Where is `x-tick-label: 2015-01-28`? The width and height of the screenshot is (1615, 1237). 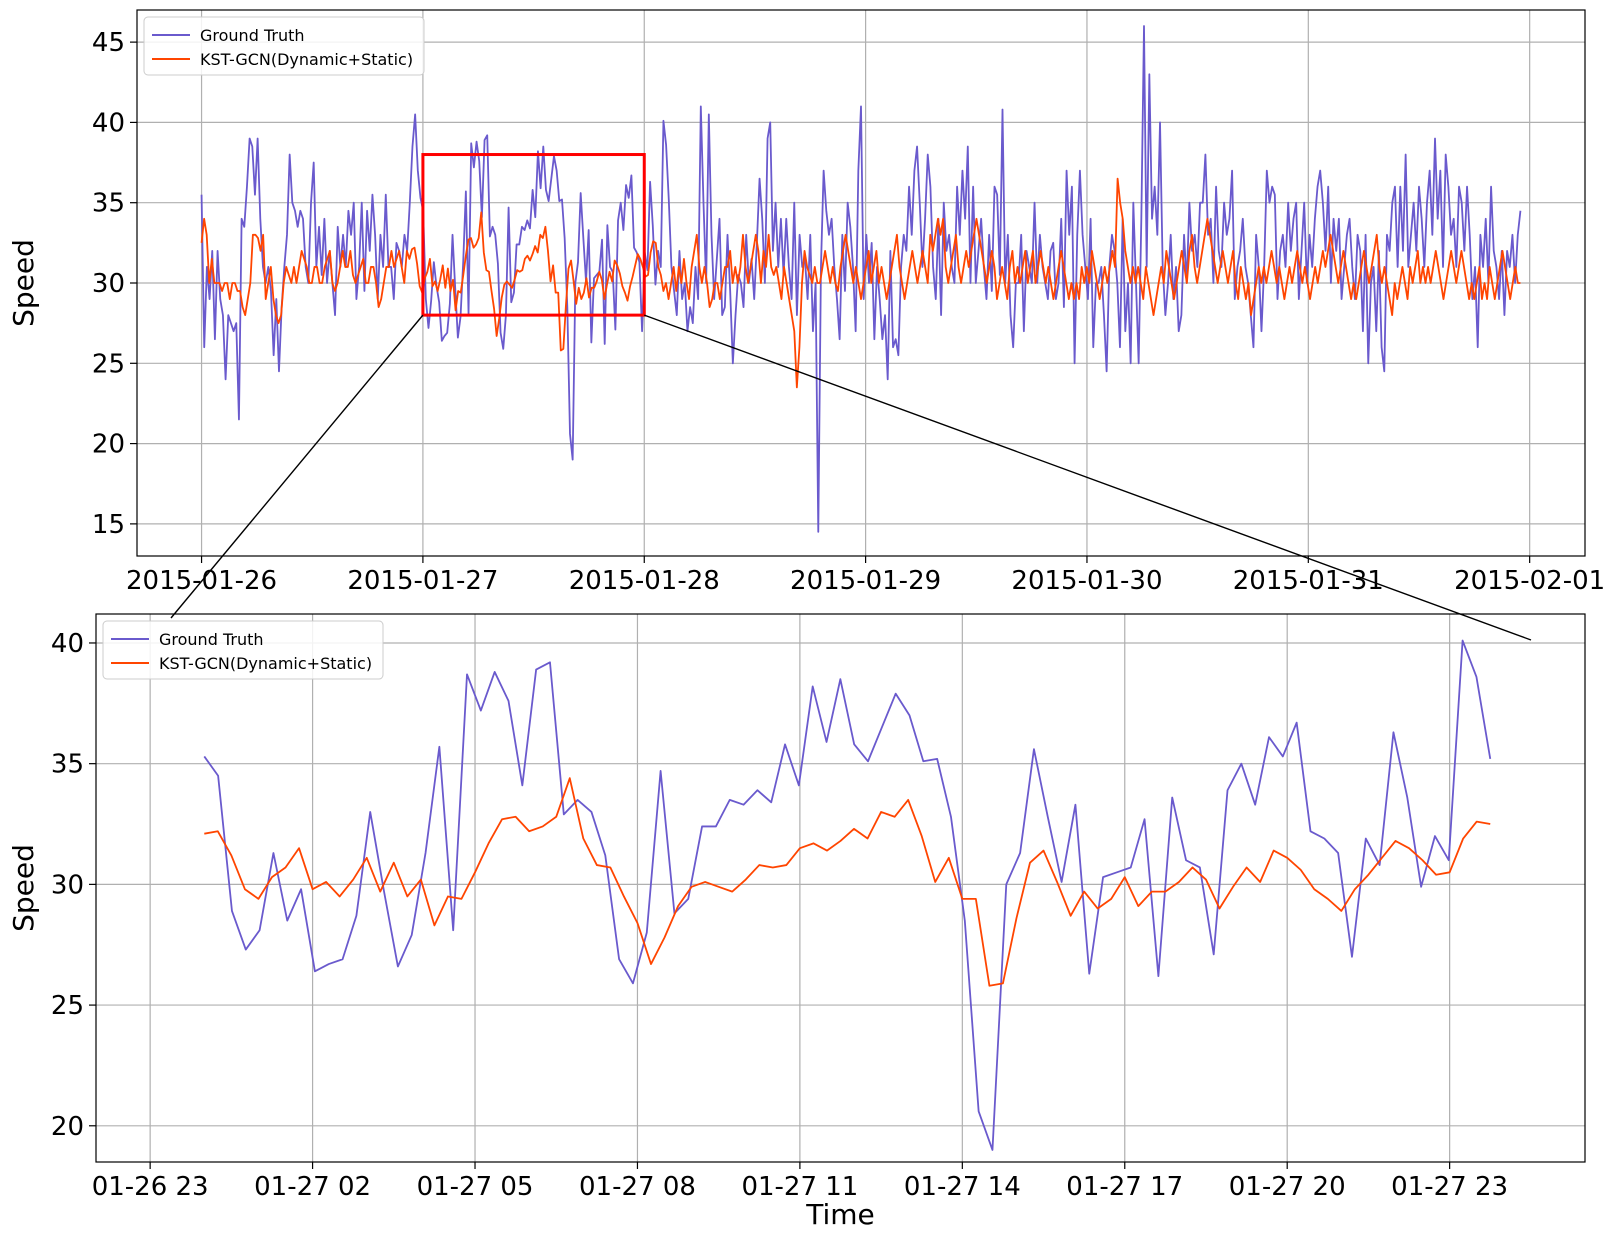
x-tick-label: 2015-01-28 is located at coordinates (644, 581).